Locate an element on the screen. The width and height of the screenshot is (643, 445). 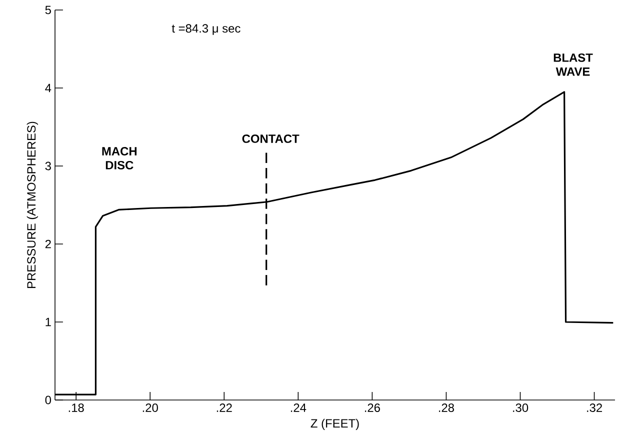
x-tick-label: .18 is located at coordinates (76, 408).